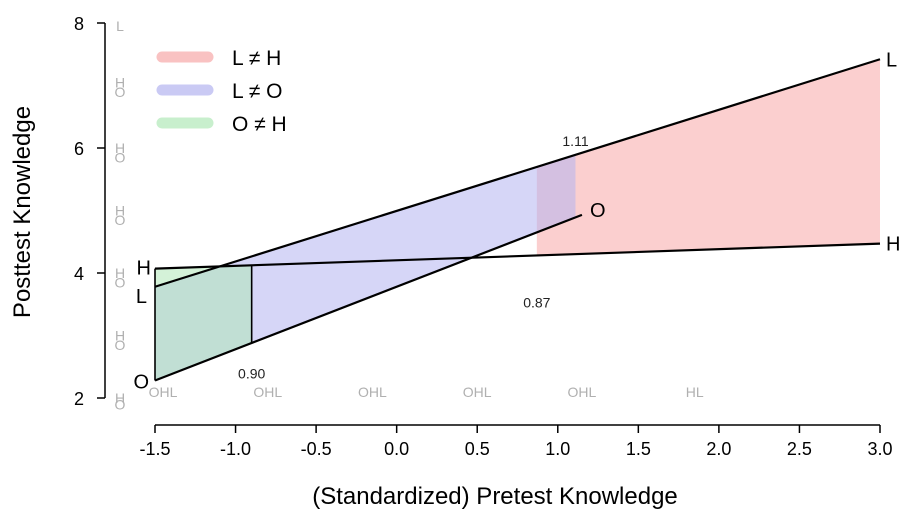 The width and height of the screenshot is (901, 512). I want to click on y-tick-label: 2, so click(79, 399).